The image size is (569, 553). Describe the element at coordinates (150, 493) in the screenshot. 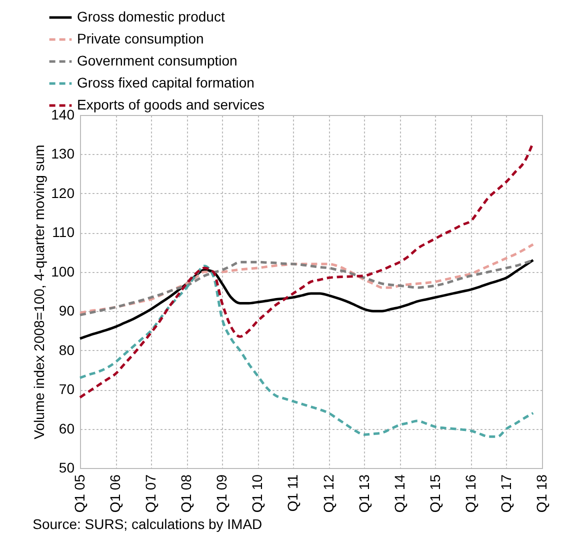

I see `x-tick-label: Q1 07` at that location.